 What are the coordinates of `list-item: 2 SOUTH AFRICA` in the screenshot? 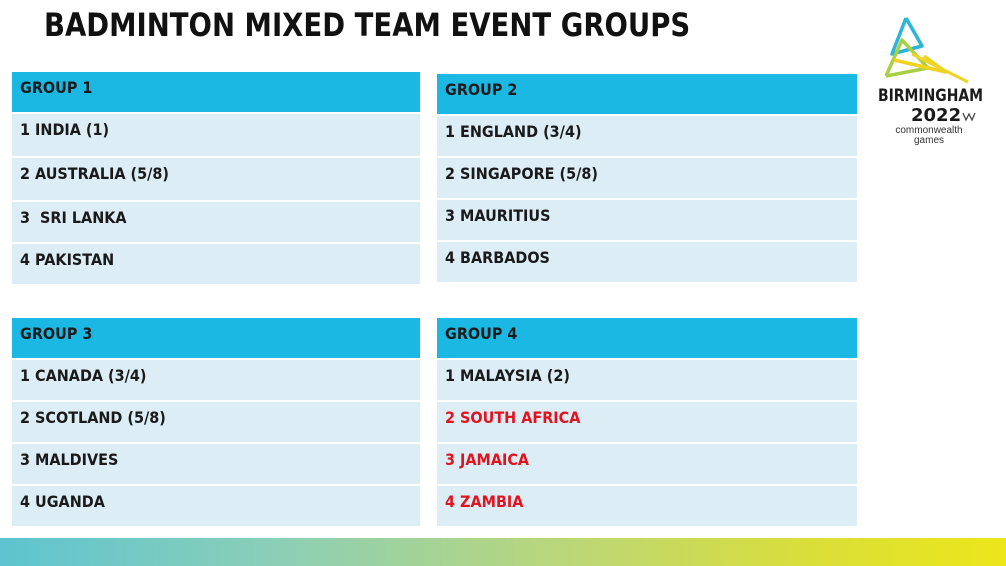 It's located at (647, 423).